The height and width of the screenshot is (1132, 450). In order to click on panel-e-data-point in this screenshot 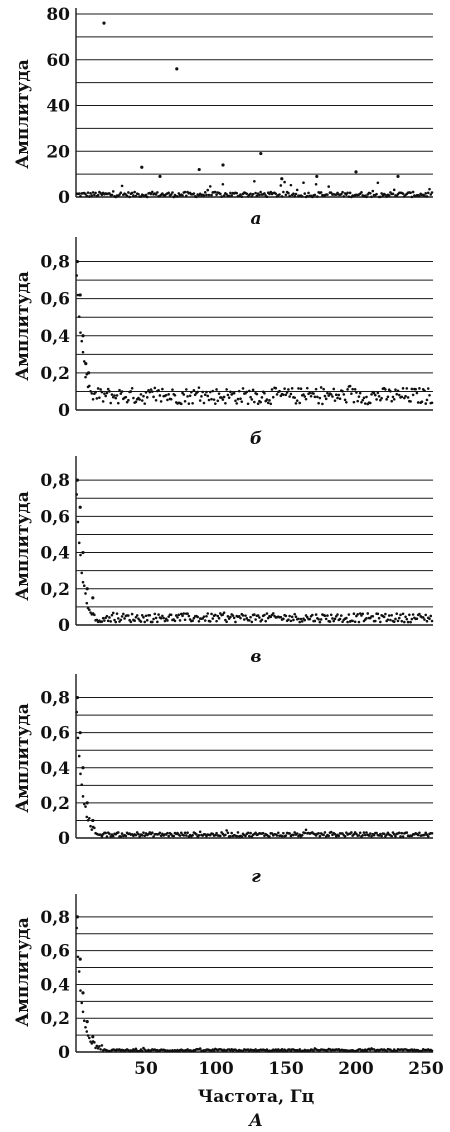, I will do `click(99, 1046)`.